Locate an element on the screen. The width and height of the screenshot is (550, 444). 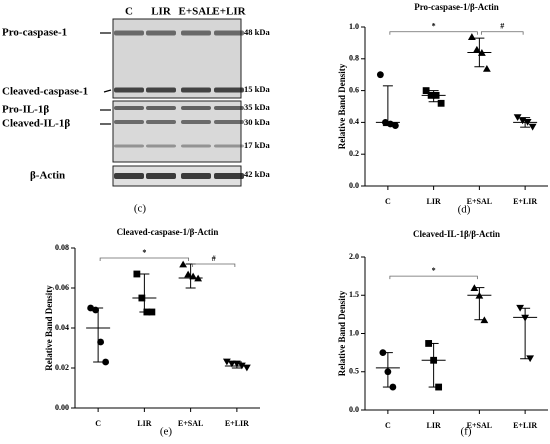
band-label: β-Actin is located at coordinates (47, 176).